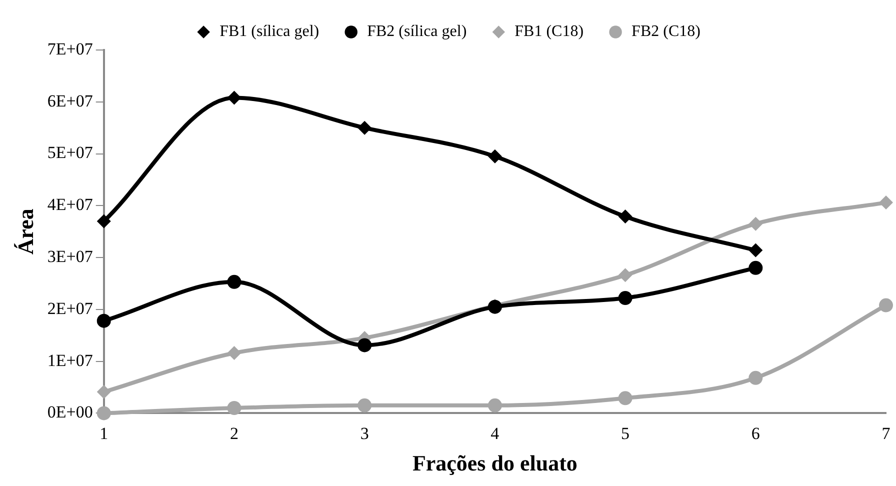 The image size is (896, 486). What do you see at coordinates (70, 152) in the screenshot?
I see `y-tick-label: 5E+07` at bounding box center [70, 152].